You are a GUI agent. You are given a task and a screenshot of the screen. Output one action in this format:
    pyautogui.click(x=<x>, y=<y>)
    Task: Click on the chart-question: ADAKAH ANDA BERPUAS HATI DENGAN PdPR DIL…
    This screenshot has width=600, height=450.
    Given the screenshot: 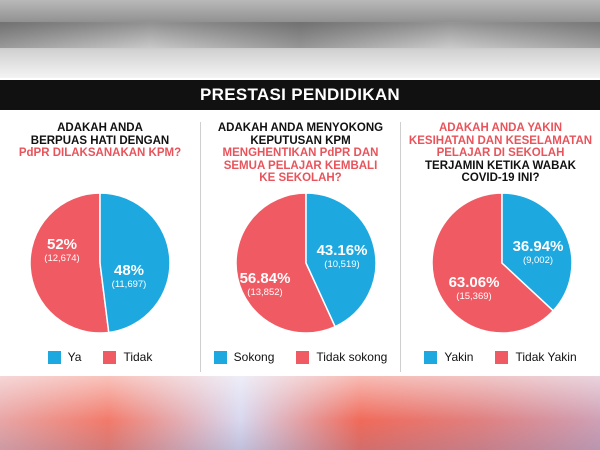 What is the action you would take?
    pyautogui.click(x=100, y=141)
    